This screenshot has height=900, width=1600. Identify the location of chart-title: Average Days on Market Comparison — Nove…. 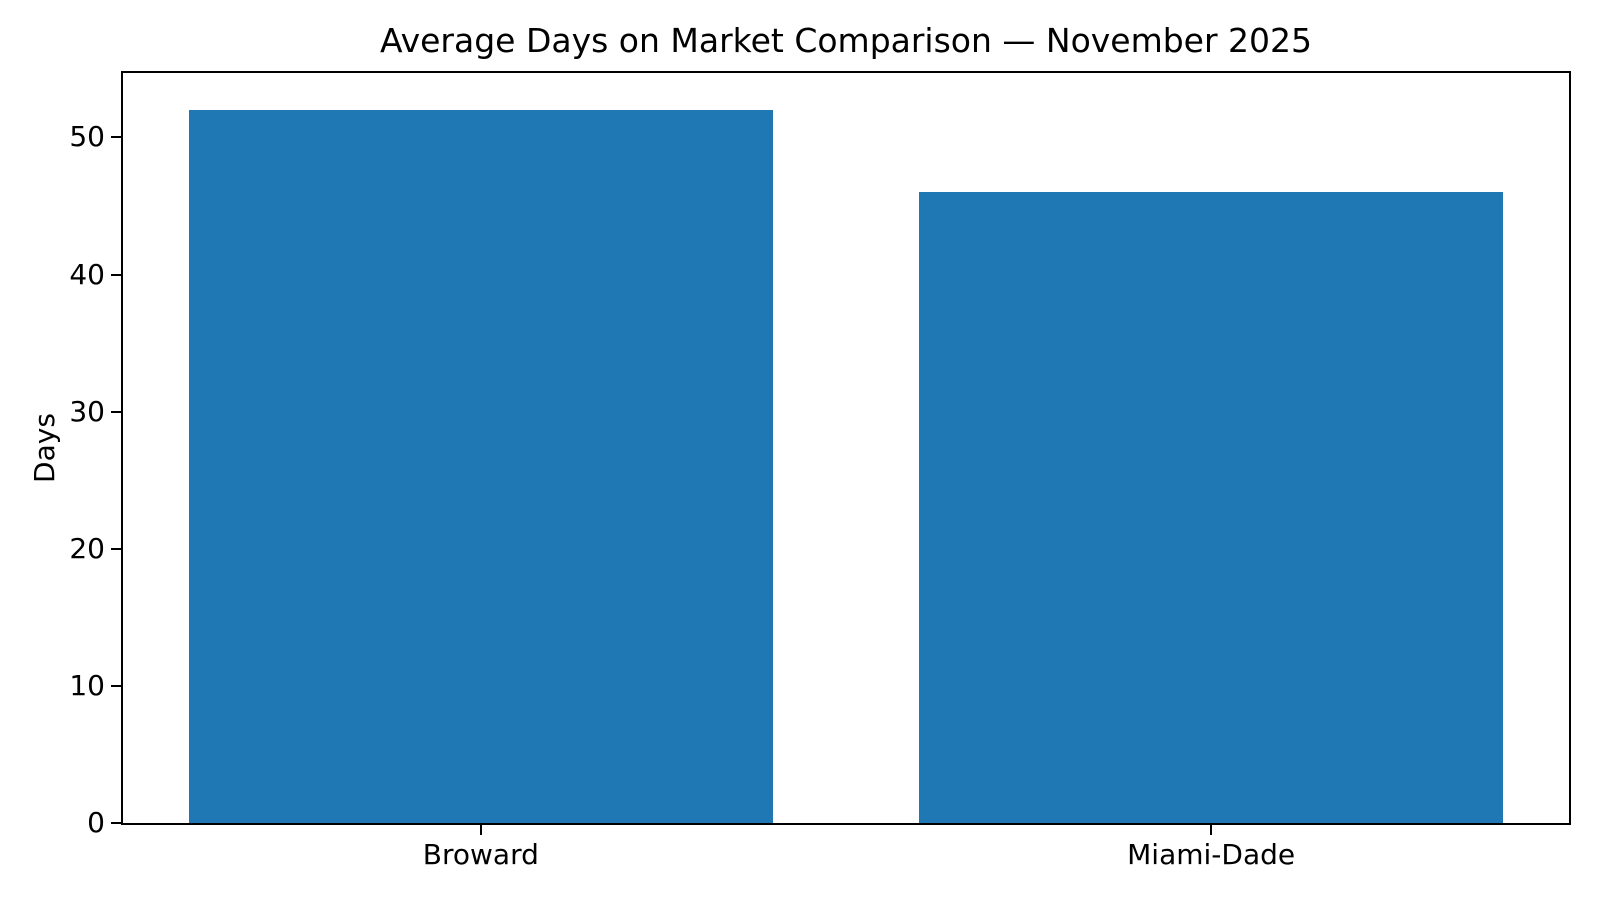
(846, 40).